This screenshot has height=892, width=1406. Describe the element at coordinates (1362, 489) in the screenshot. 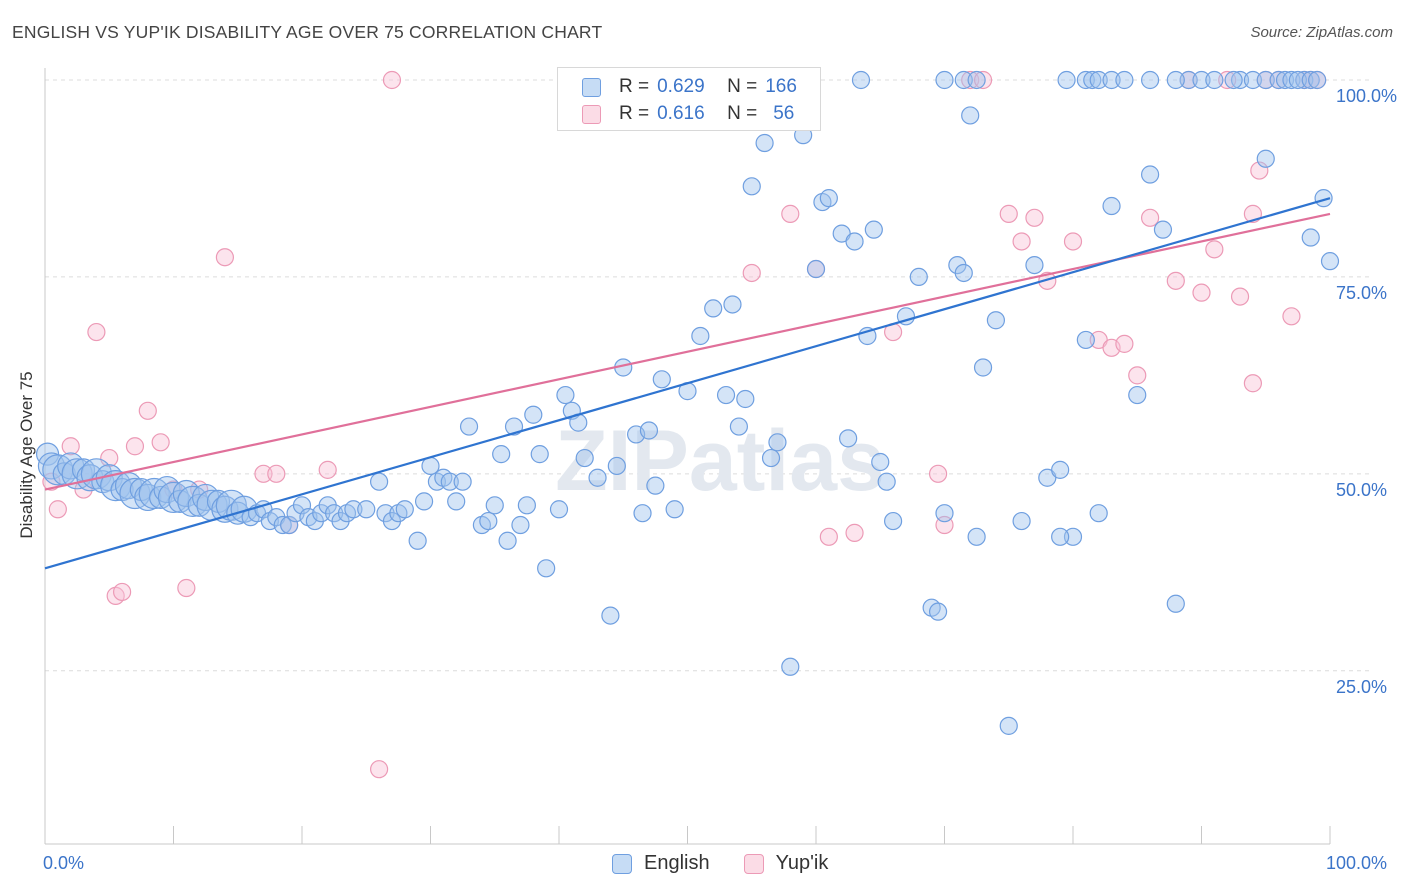

I see `y-tick-label: 50.0%` at that location.